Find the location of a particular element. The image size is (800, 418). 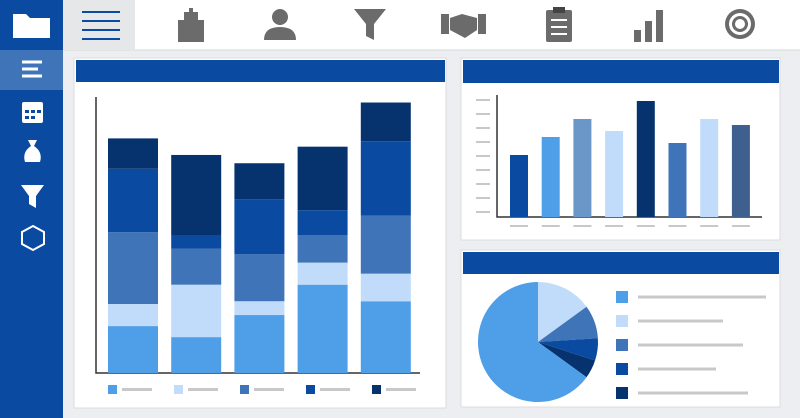

clipboard-icon is located at coordinates (559, 24).